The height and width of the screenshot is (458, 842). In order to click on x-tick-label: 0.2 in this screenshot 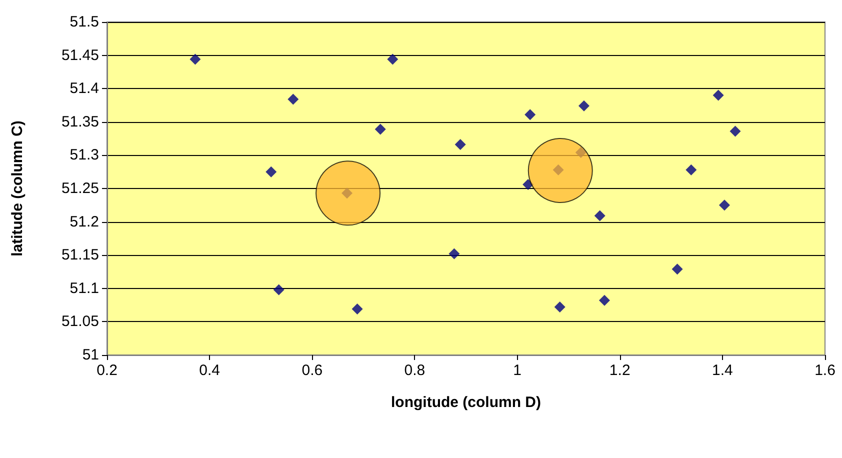, I will do `click(107, 370)`.